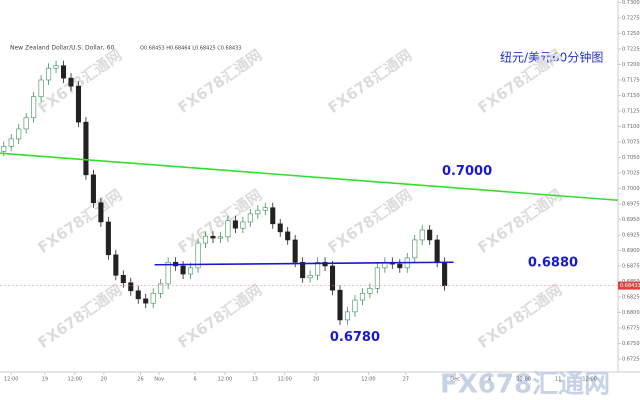 The image size is (640, 400). What do you see at coordinates (140, 380) in the screenshot?
I see `x-tick-label: 26` at bounding box center [140, 380].